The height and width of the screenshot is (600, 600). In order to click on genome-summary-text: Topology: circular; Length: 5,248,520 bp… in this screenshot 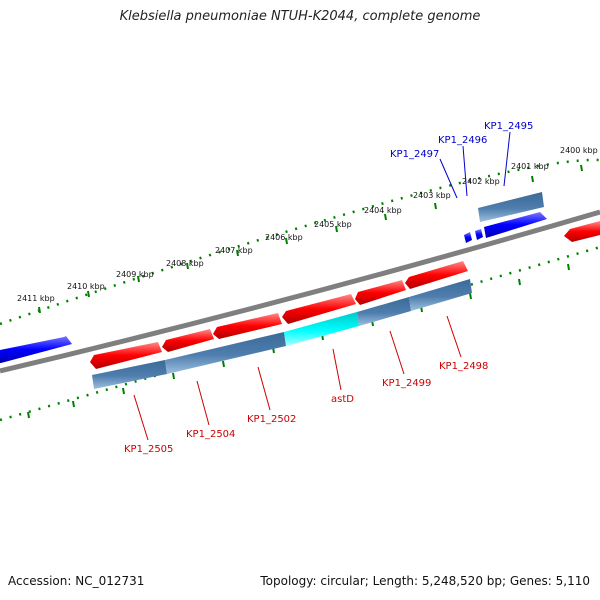, I will do `click(425, 581)`.